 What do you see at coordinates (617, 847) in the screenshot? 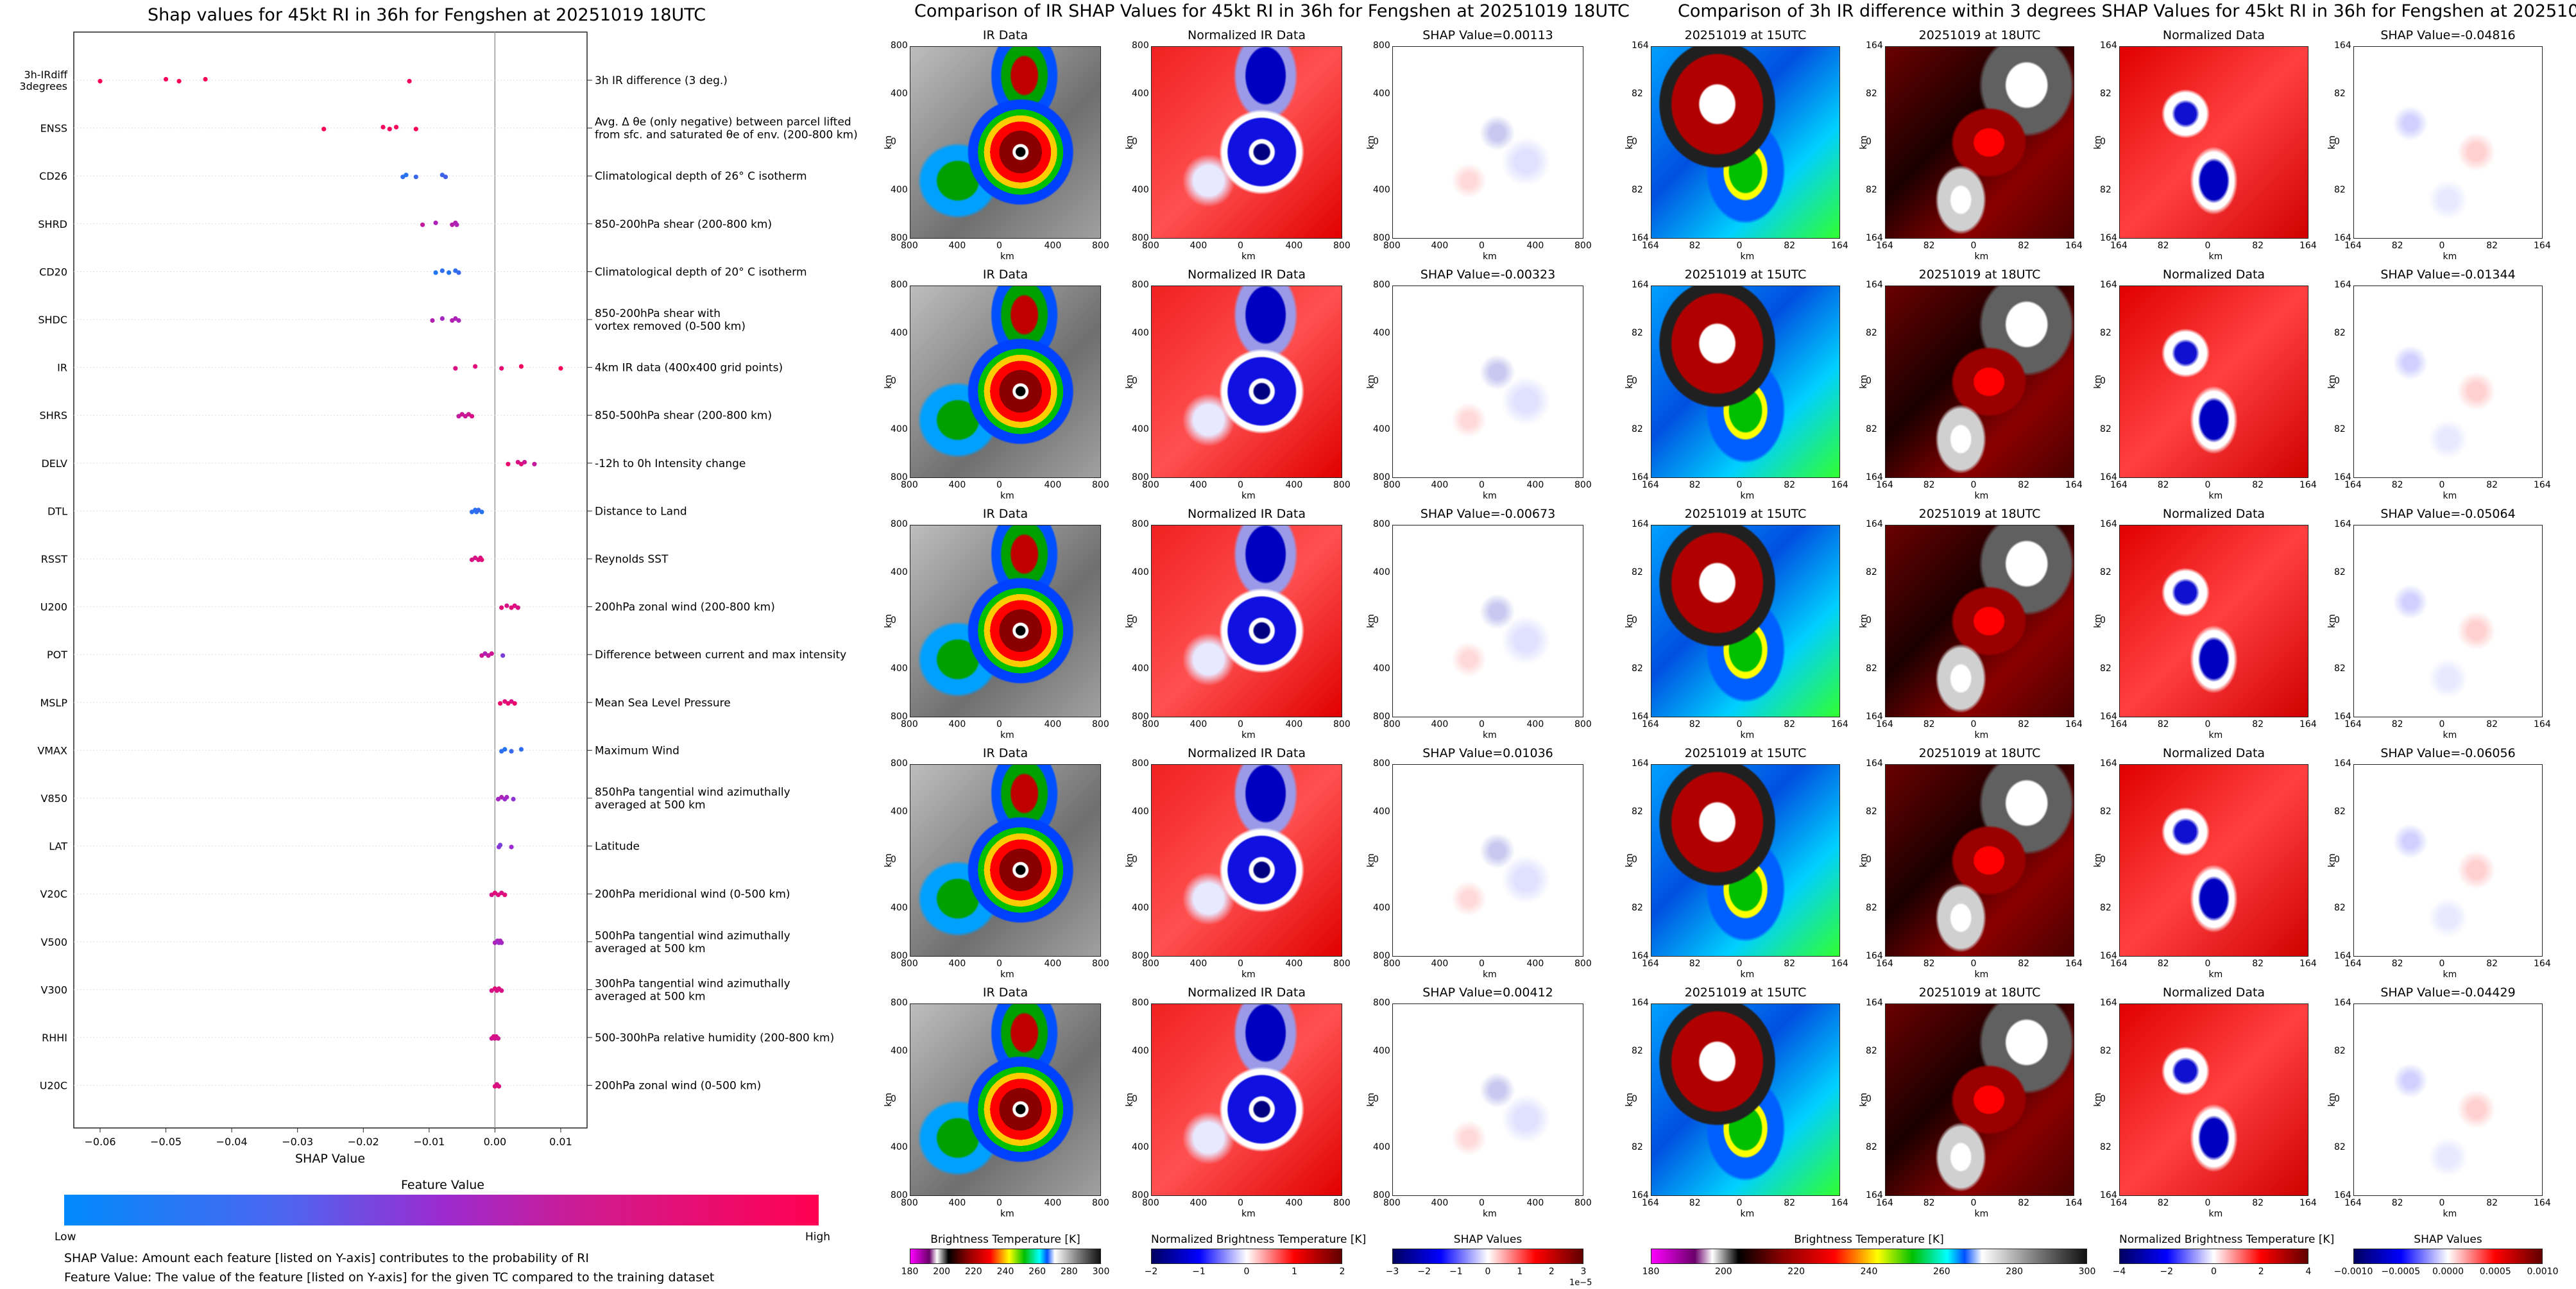
I see `feature-description: Latitude` at bounding box center [617, 847].